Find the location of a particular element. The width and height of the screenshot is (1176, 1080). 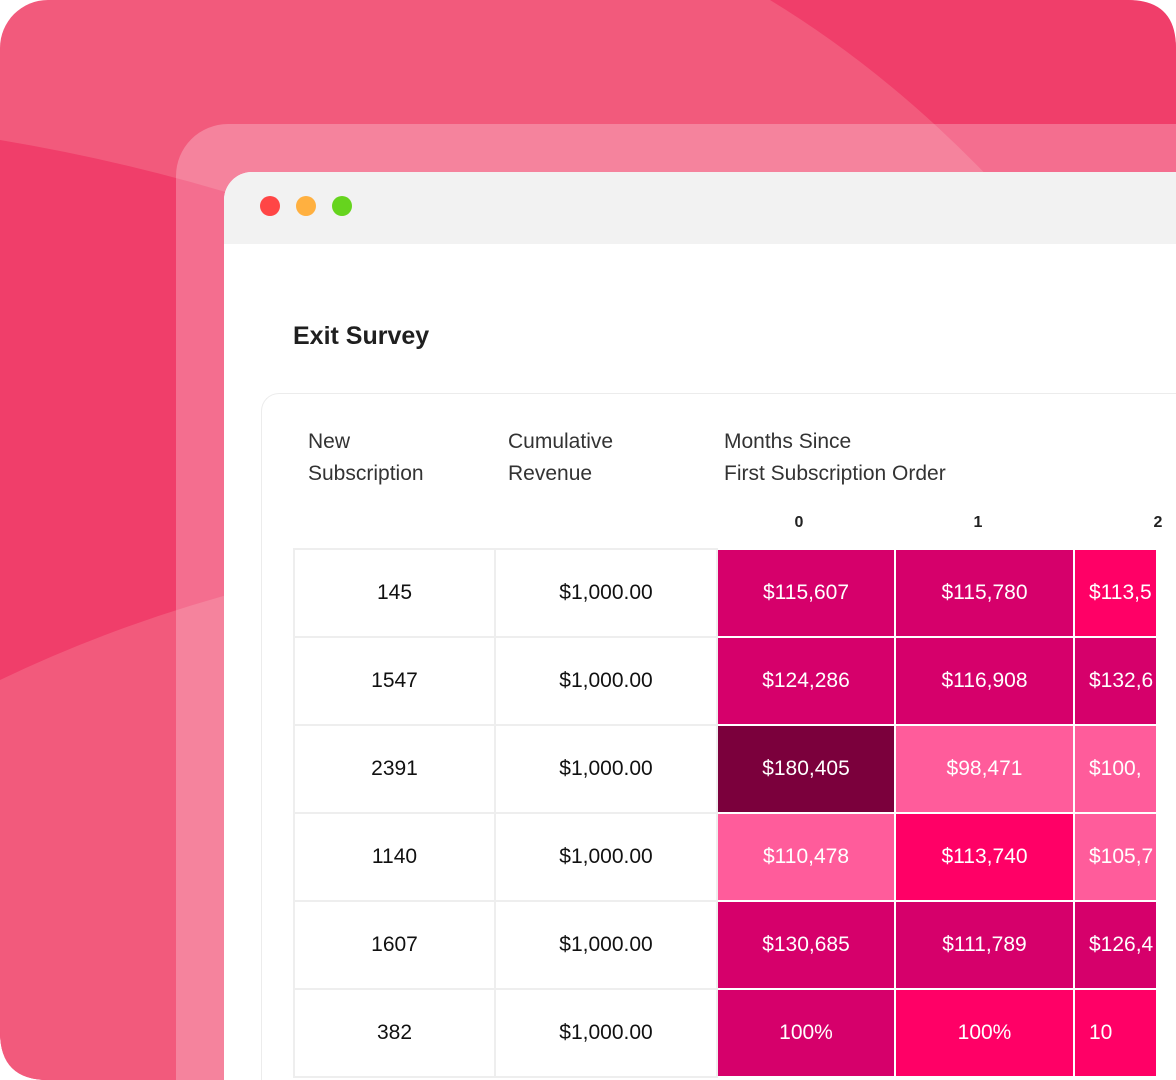

table-row: 1607 $1,000.00 $130,685 $111,789 $126,4 is located at coordinates (725, 945).